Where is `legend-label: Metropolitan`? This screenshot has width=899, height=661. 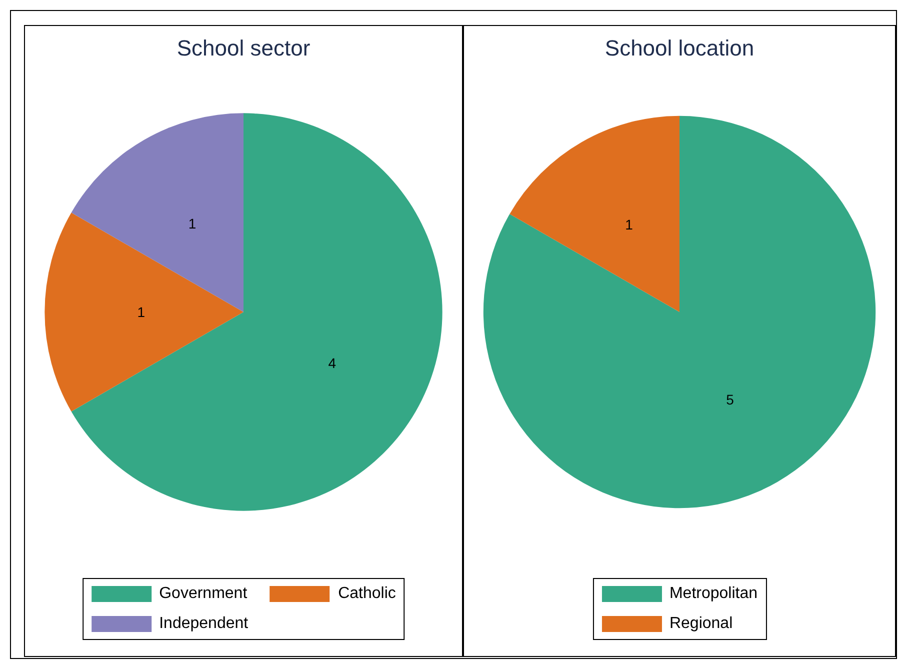 legend-label: Metropolitan is located at coordinates (713, 594).